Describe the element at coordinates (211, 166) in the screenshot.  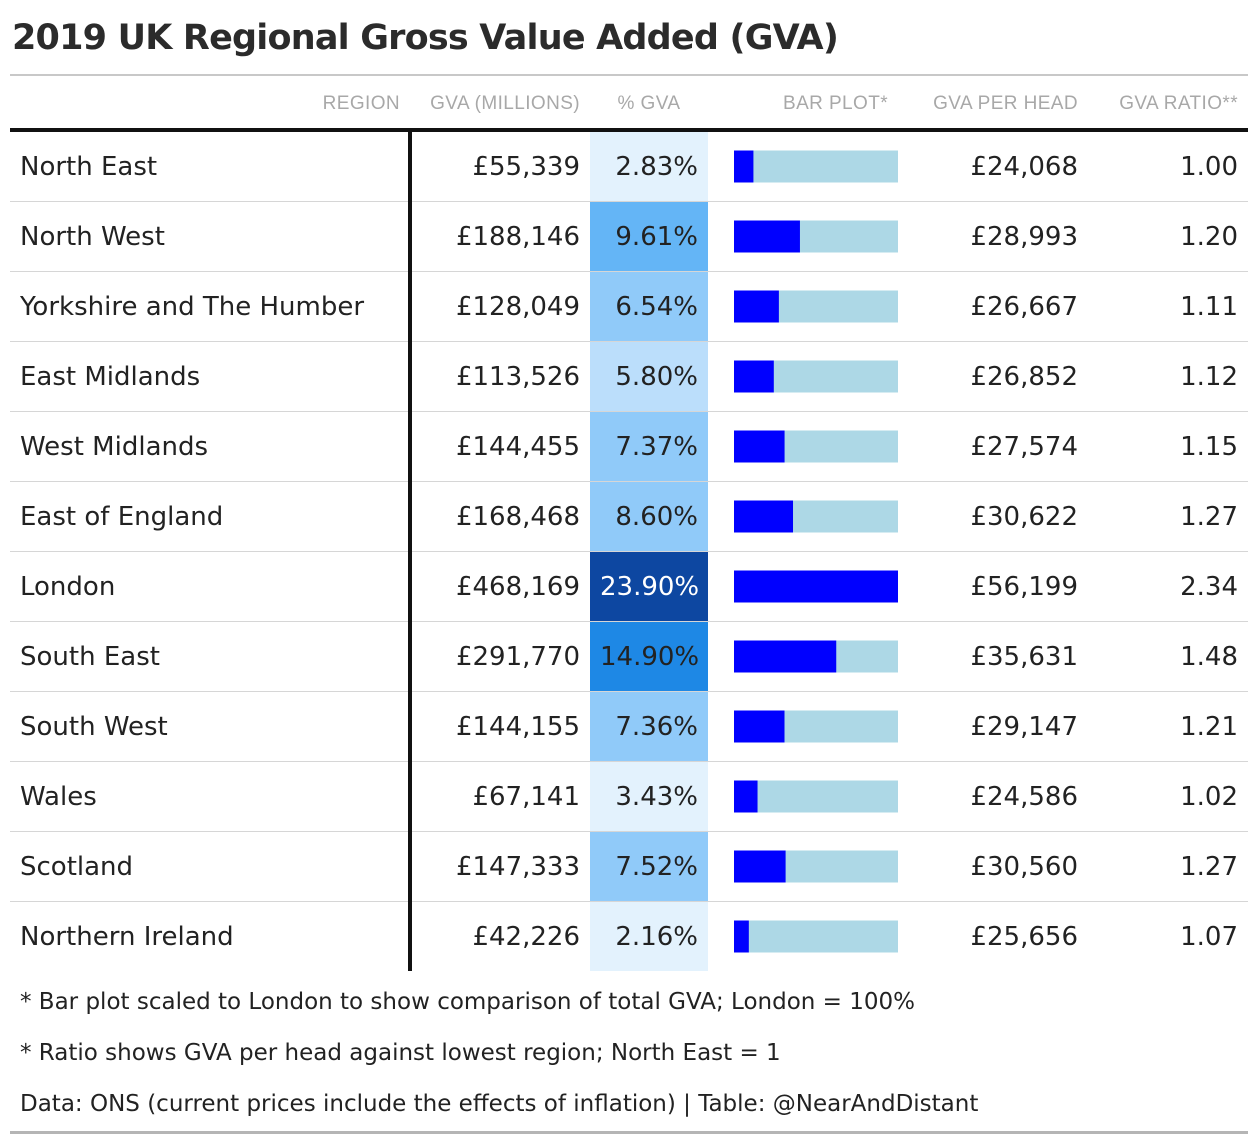
I see `region-cell: North East` at that location.